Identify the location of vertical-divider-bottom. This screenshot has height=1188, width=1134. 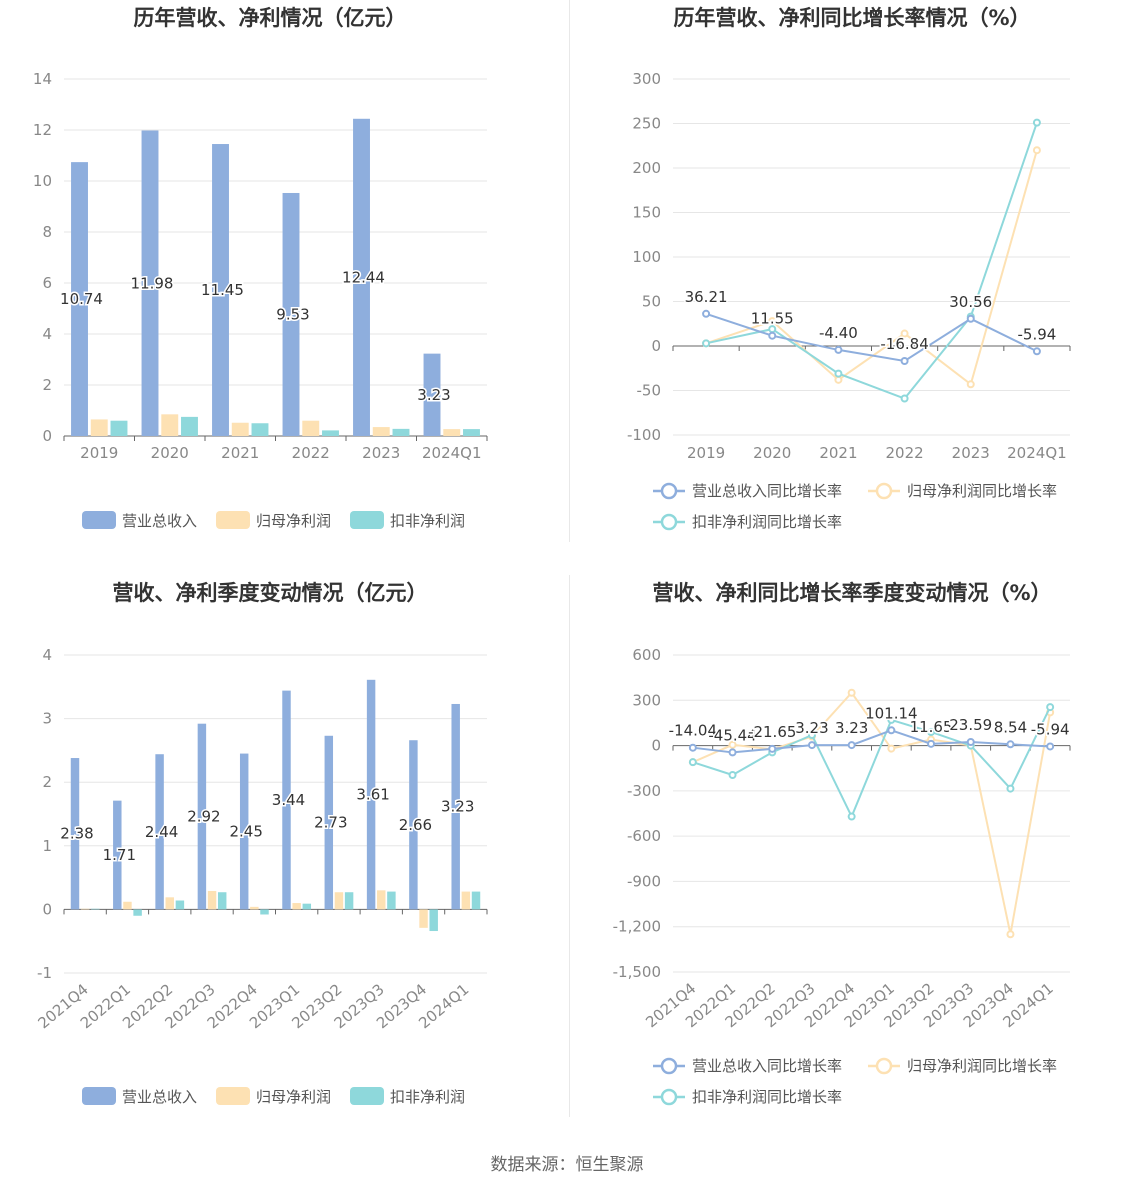
(569, 846).